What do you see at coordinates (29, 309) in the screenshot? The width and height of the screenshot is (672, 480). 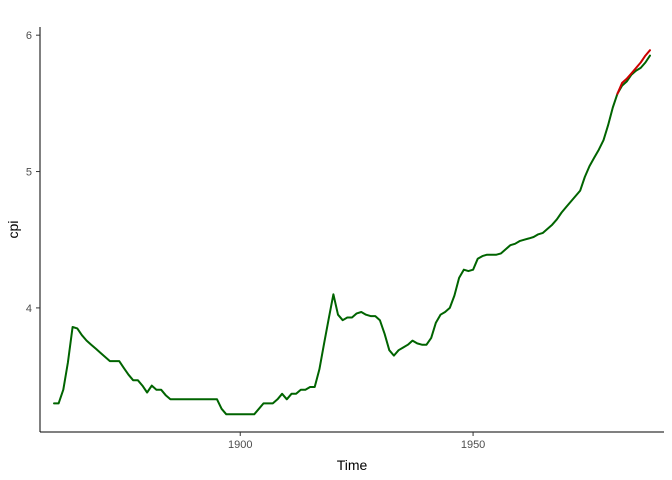 I see `y-tick-label: 4` at bounding box center [29, 309].